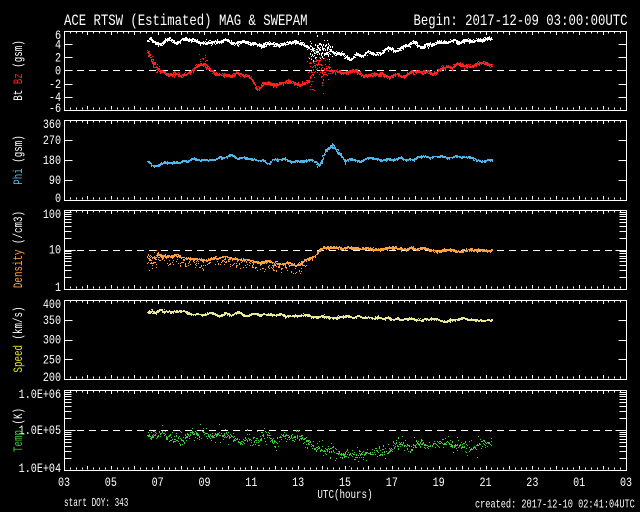  I want to click on svg-text: 400, so click(52, 305).